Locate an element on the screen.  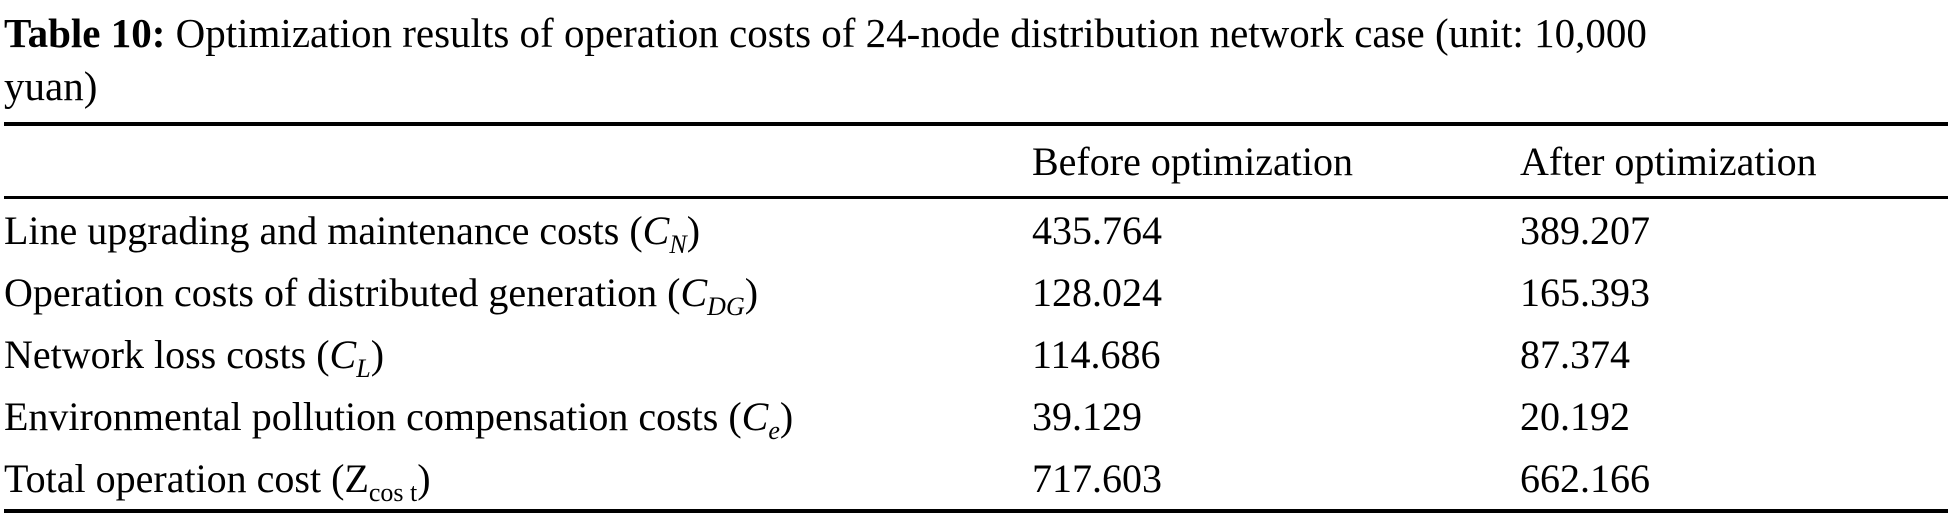
value-after: 389.207 is located at coordinates (1585, 230).